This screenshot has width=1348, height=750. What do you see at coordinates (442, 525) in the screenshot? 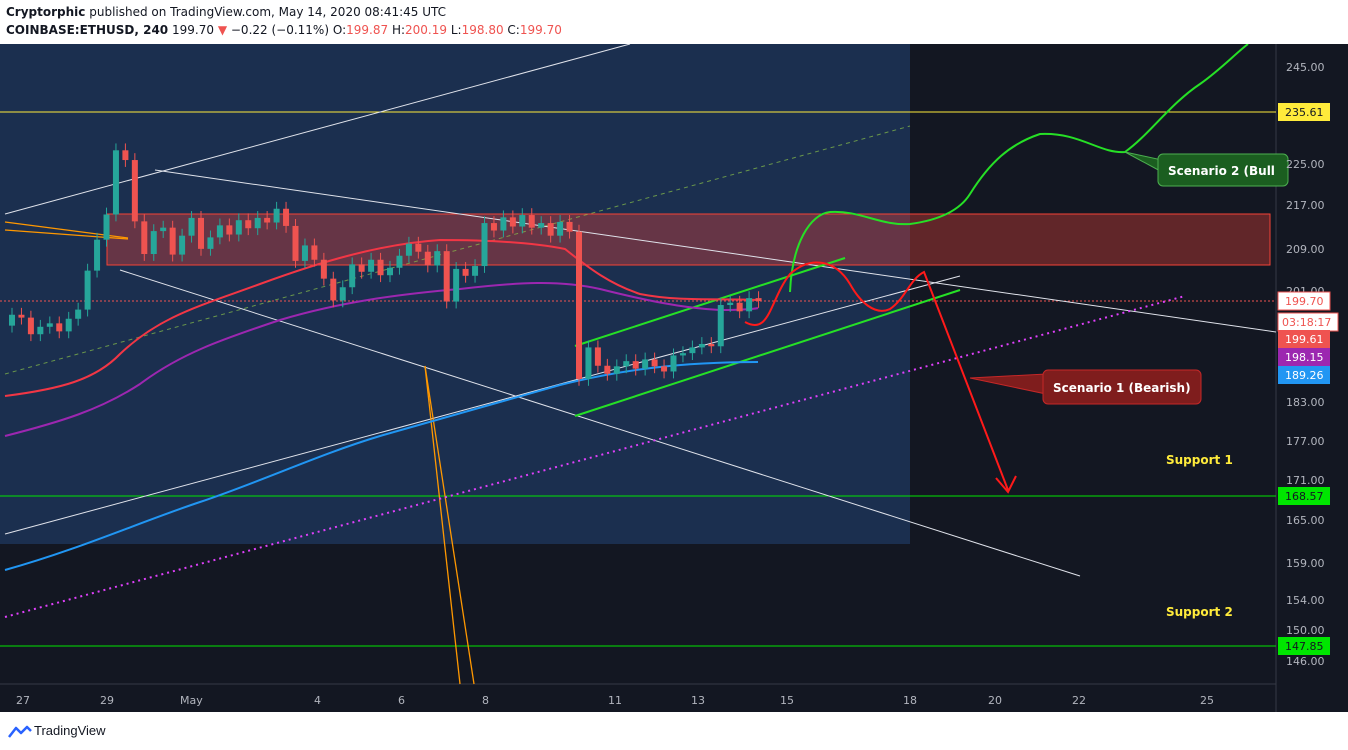
I see `orange-fan-line-a` at bounding box center [442, 525].